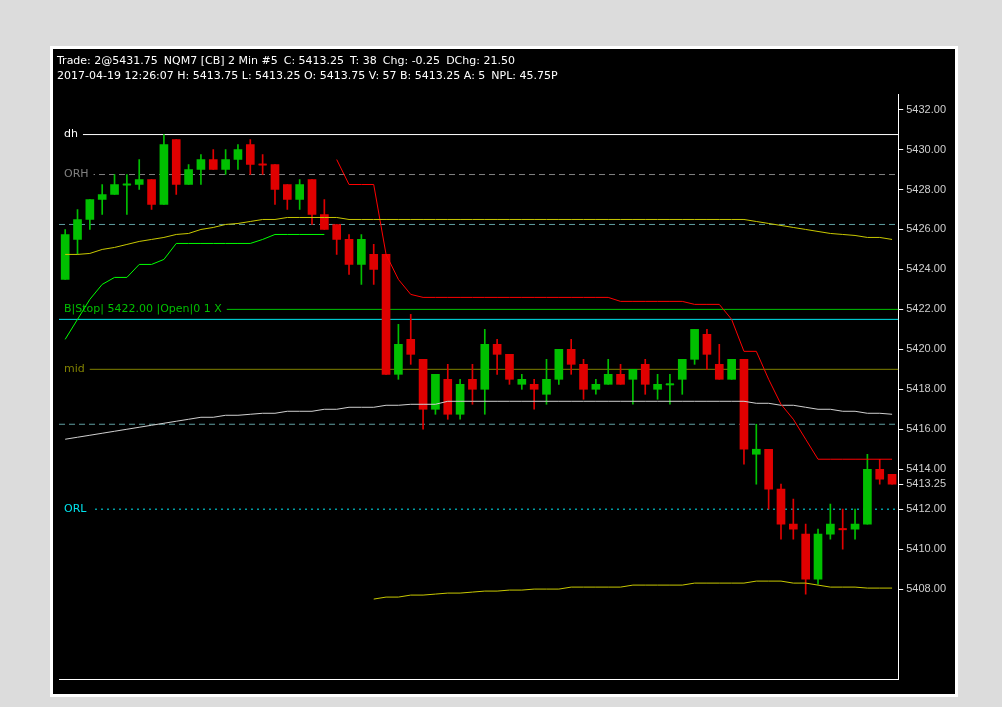 The image size is (1002, 707). What do you see at coordinates (314, 60) in the screenshot?
I see `text: C: 5413.25` at bounding box center [314, 60].